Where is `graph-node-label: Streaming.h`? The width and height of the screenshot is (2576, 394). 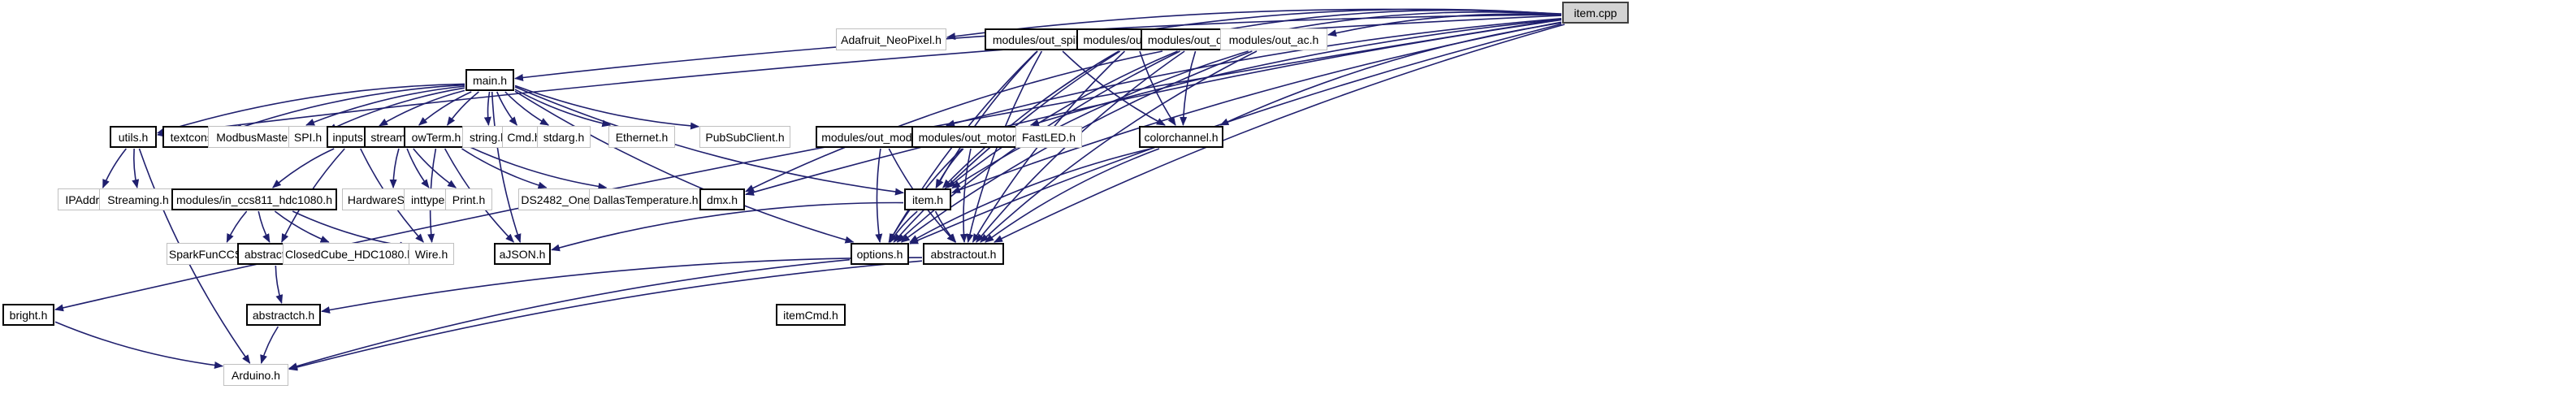 graph-node-label: Streaming.h is located at coordinates (138, 199).